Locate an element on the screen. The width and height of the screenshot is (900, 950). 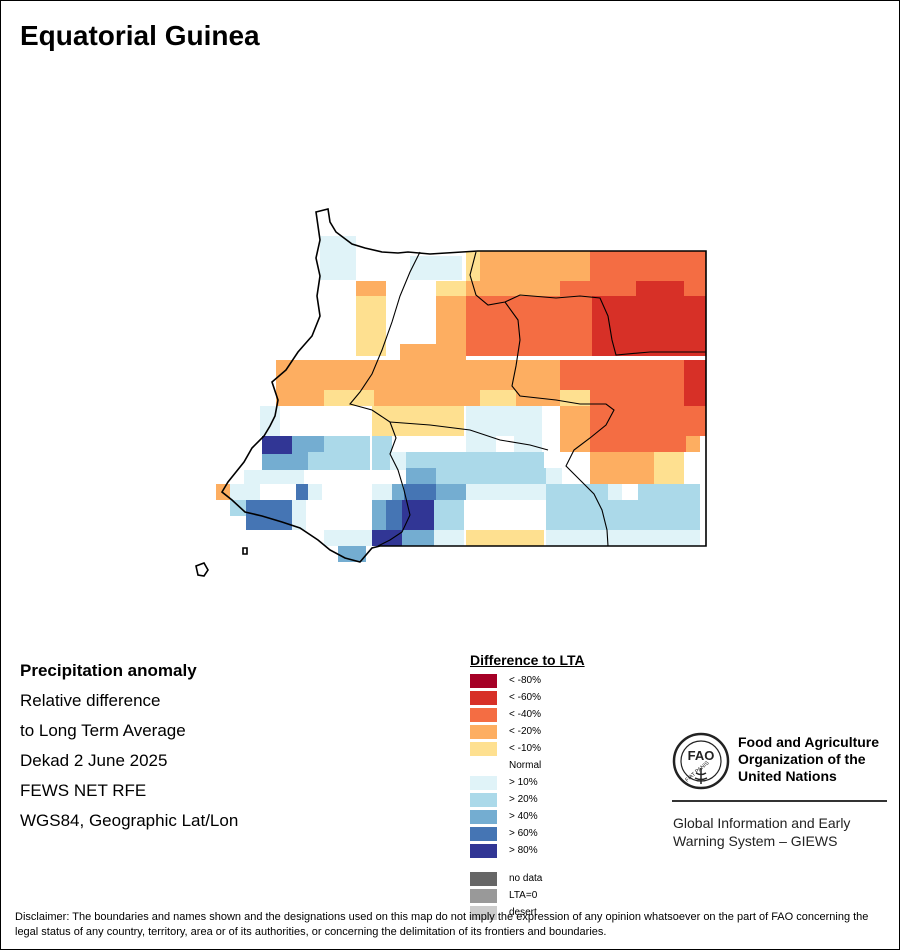
map-title: Equatorial Guinea is located at coordinates (140, 35).